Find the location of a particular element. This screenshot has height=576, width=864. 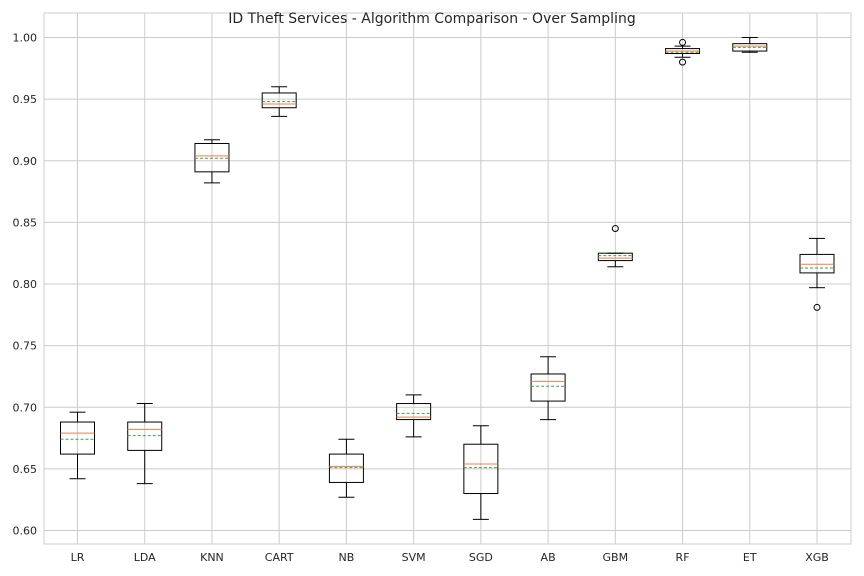

box-sgd is located at coordinates (481, 472).